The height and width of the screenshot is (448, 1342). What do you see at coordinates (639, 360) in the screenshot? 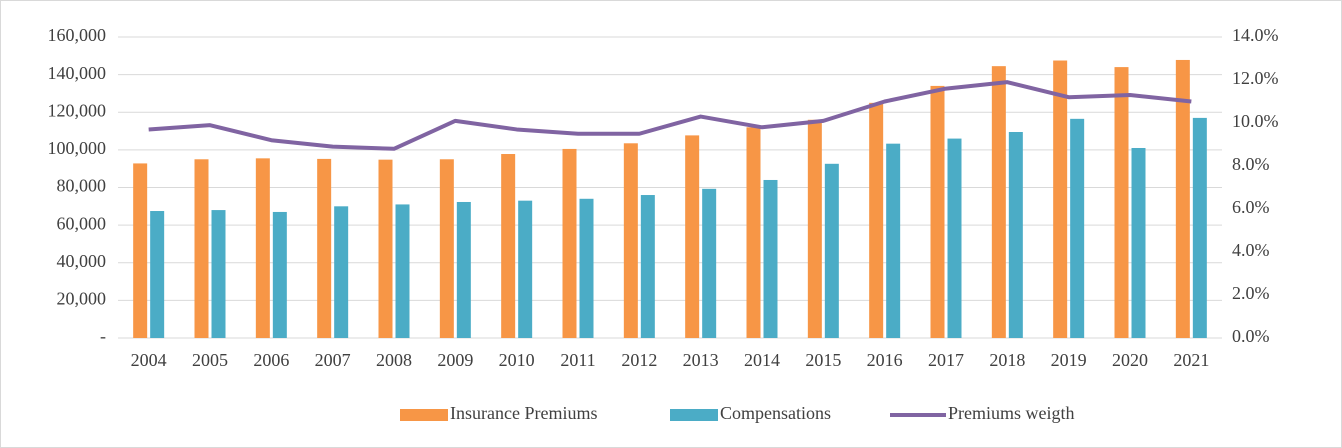
I see `x-tick-label: 2012` at bounding box center [639, 360].